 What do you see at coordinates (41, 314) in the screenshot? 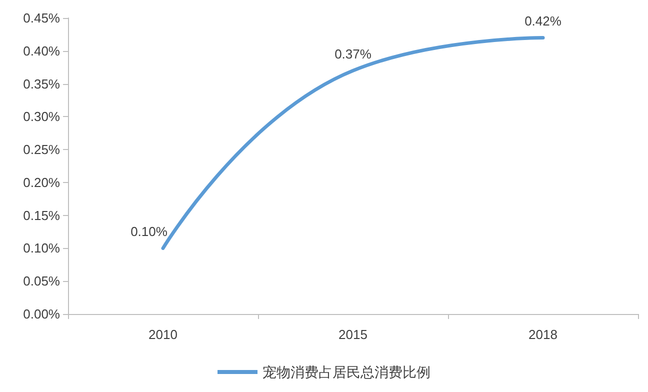
I see `y-tick-label: 0.00%` at bounding box center [41, 314].